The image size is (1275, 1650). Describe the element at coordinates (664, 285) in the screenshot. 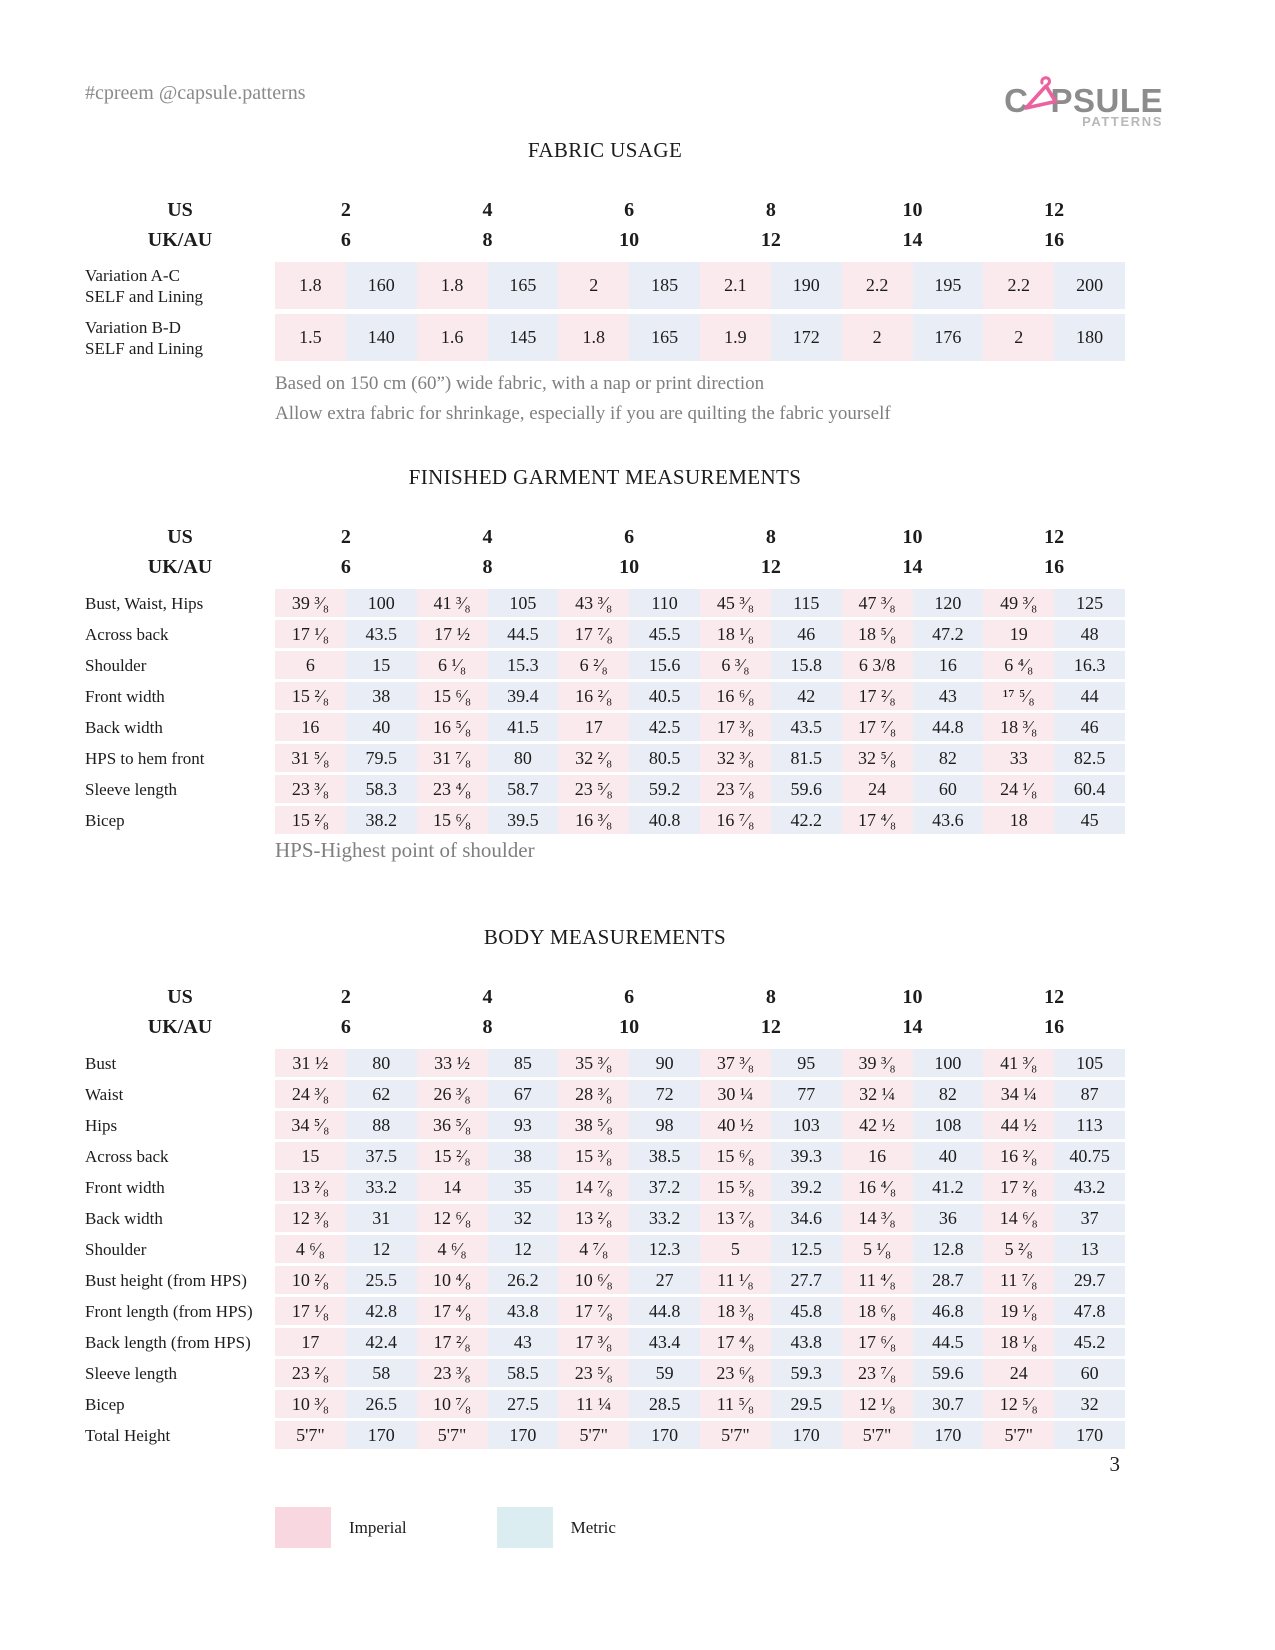

I see `metric-value: 185` at that location.